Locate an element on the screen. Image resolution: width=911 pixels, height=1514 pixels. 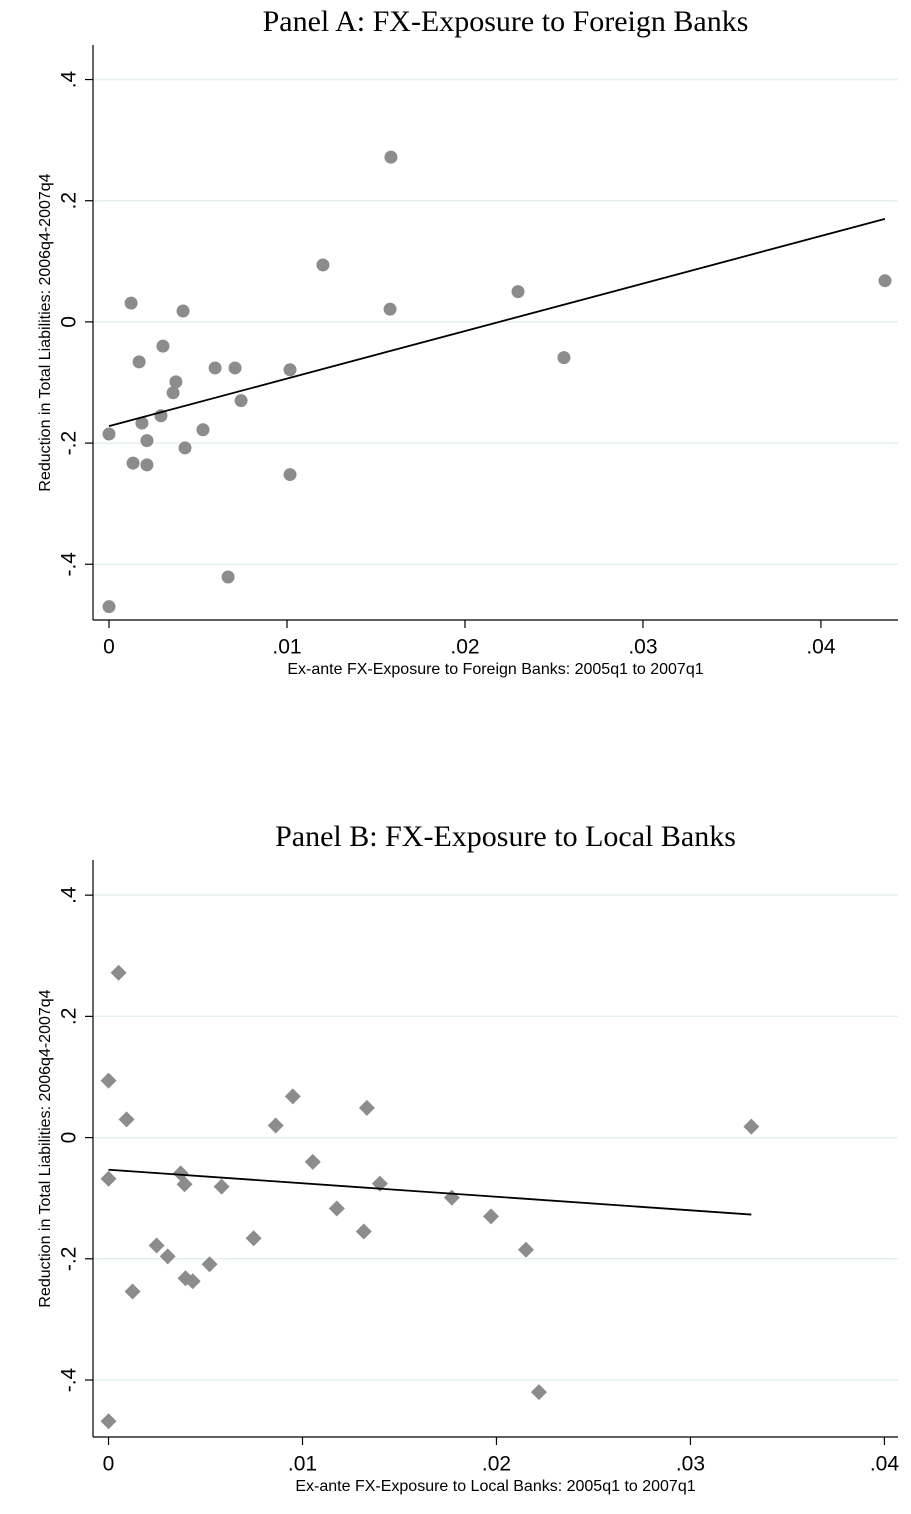
chart-title: Panel A: FX-Exposure to Foreign Banks is located at coordinates (506, 21).